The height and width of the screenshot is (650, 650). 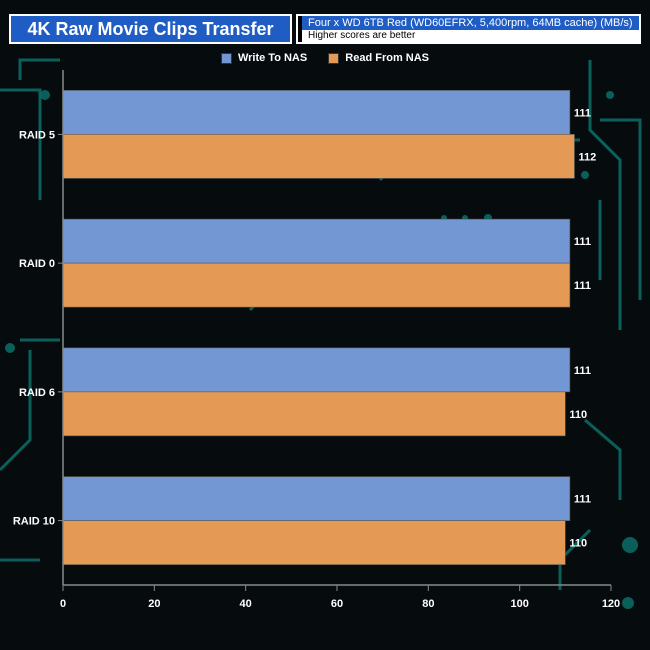 What do you see at coordinates (325, 59) in the screenshot?
I see `legend: Write To NAS Read From NAS` at bounding box center [325, 59].